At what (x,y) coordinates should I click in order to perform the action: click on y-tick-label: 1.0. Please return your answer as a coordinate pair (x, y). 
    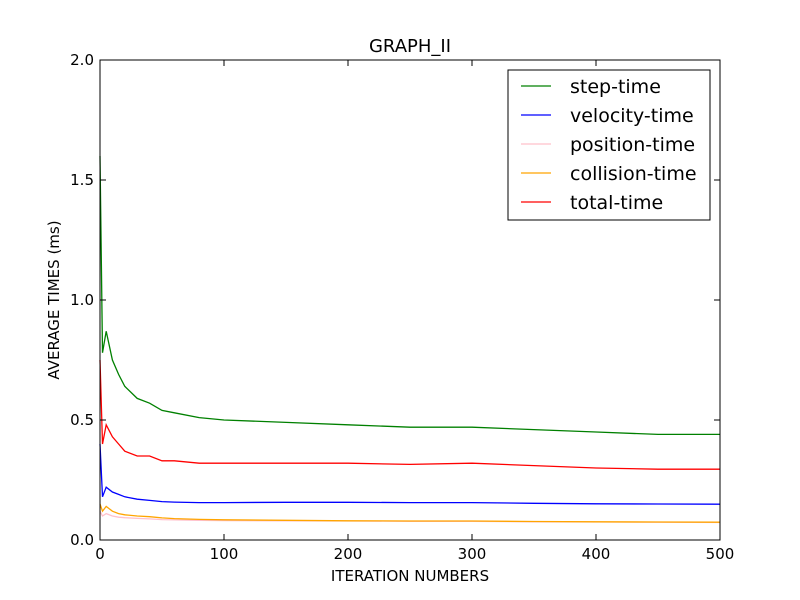
    Looking at the image, I should click on (82, 300).